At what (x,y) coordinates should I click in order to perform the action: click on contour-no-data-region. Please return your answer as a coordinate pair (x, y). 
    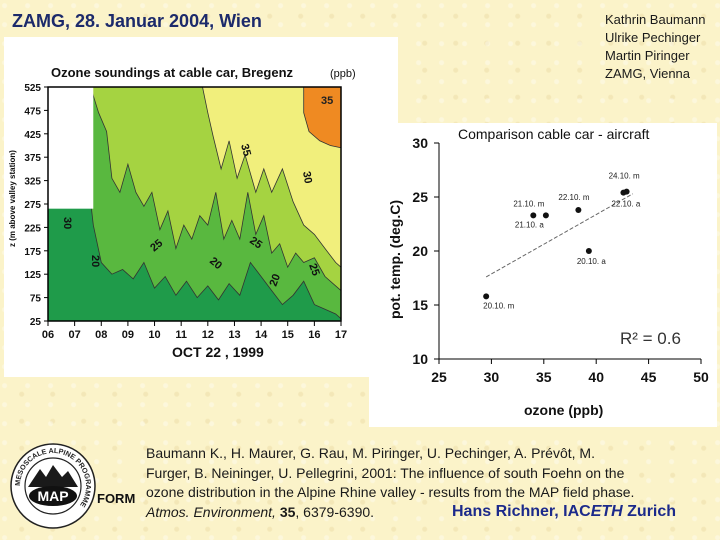
    Looking at the image, I should click on (71, 148).